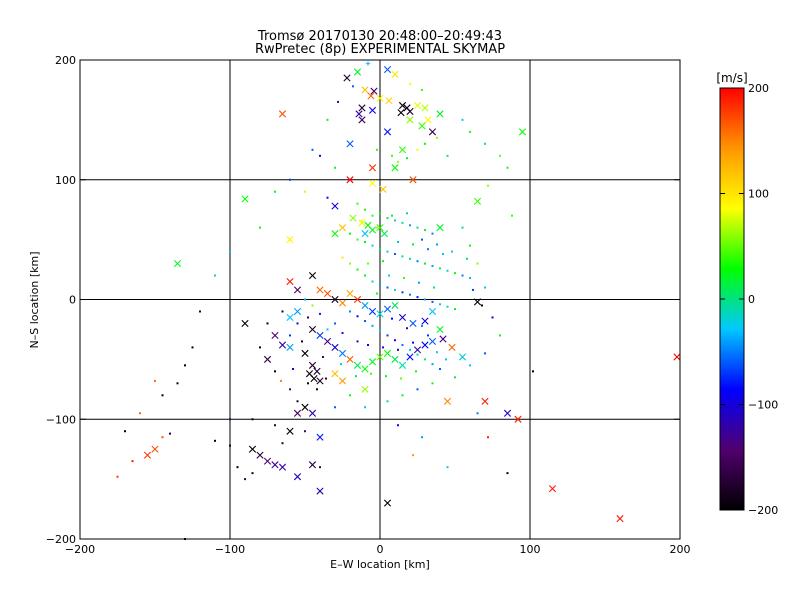 This screenshot has height=600, width=800. I want to click on x-tick-label: 100, so click(530, 549).